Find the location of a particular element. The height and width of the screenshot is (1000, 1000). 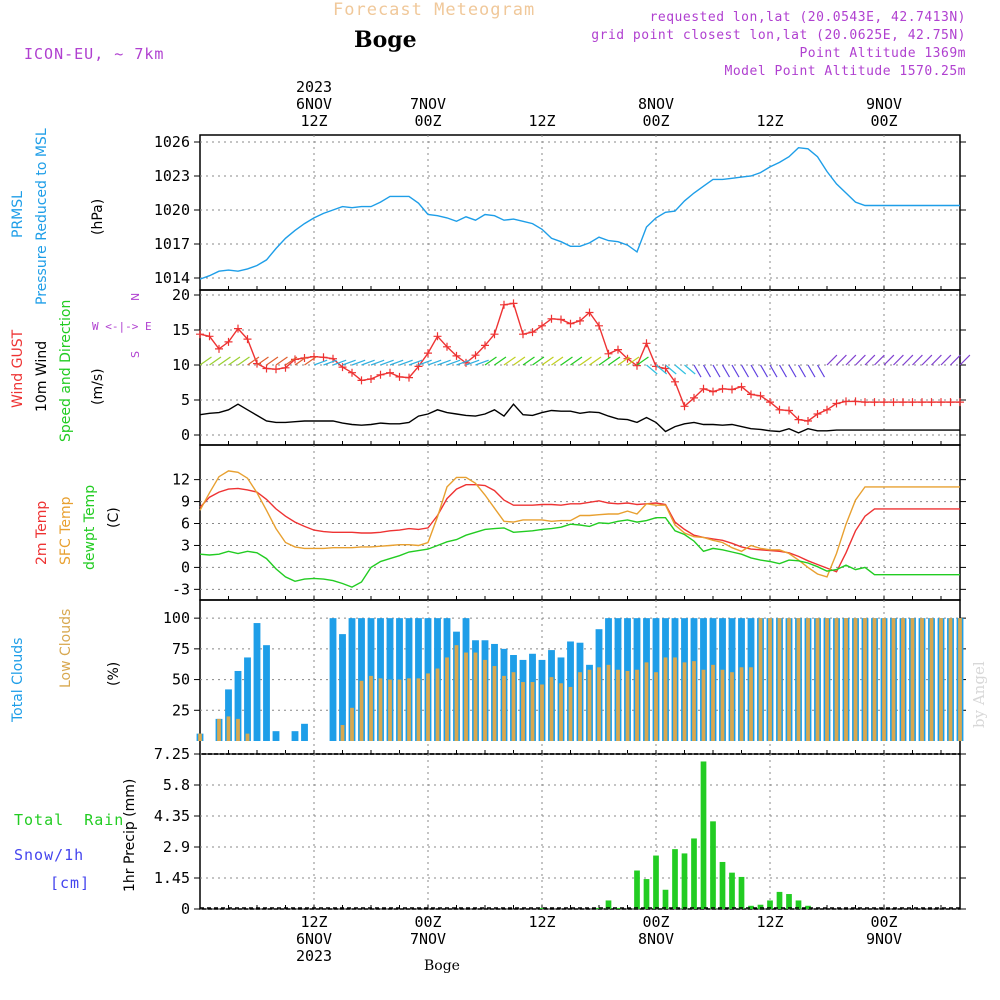

model-label: ICON-EU, ~ 7km is located at coordinates (94, 54).